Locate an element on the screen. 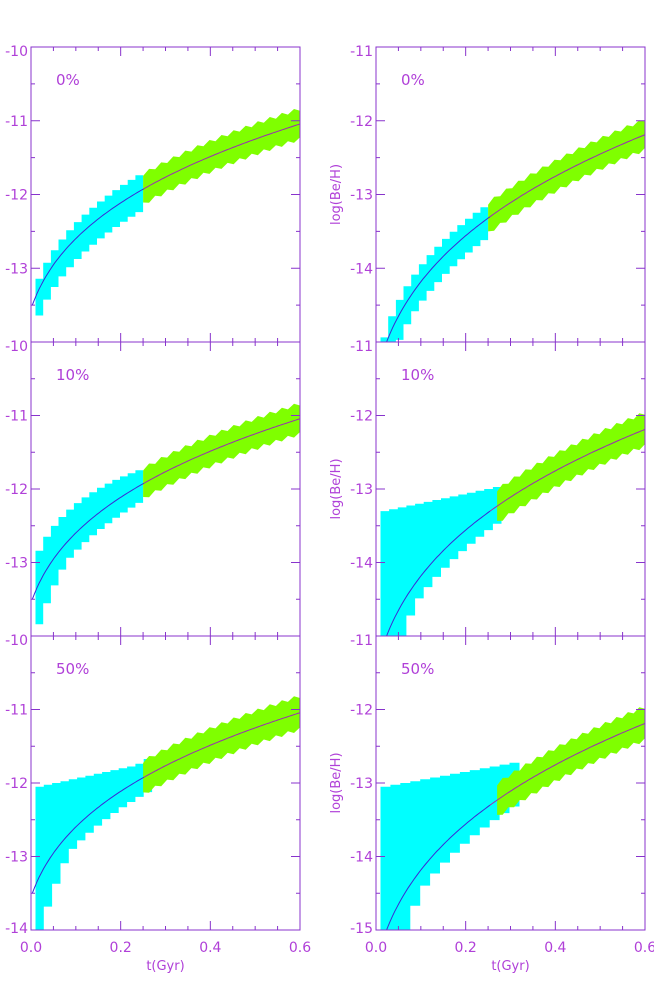 The height and width of the screenshot is (981, 654). y-tick-label: -15 is located at coordinates (361, 929).